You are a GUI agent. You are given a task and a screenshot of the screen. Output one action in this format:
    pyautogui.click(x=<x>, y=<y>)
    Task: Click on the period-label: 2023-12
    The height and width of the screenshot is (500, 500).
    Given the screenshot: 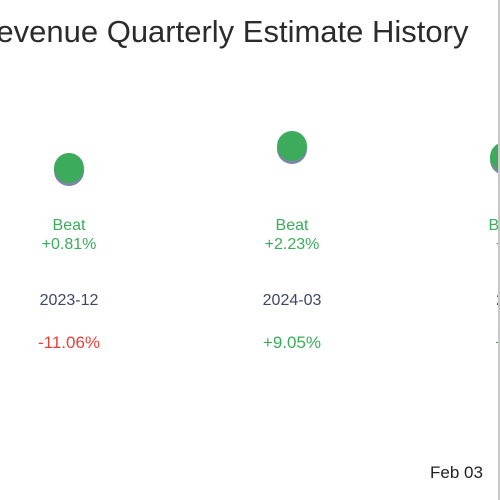 What is the action you would take?
    pyautogui.click(x=69, y=300)
    